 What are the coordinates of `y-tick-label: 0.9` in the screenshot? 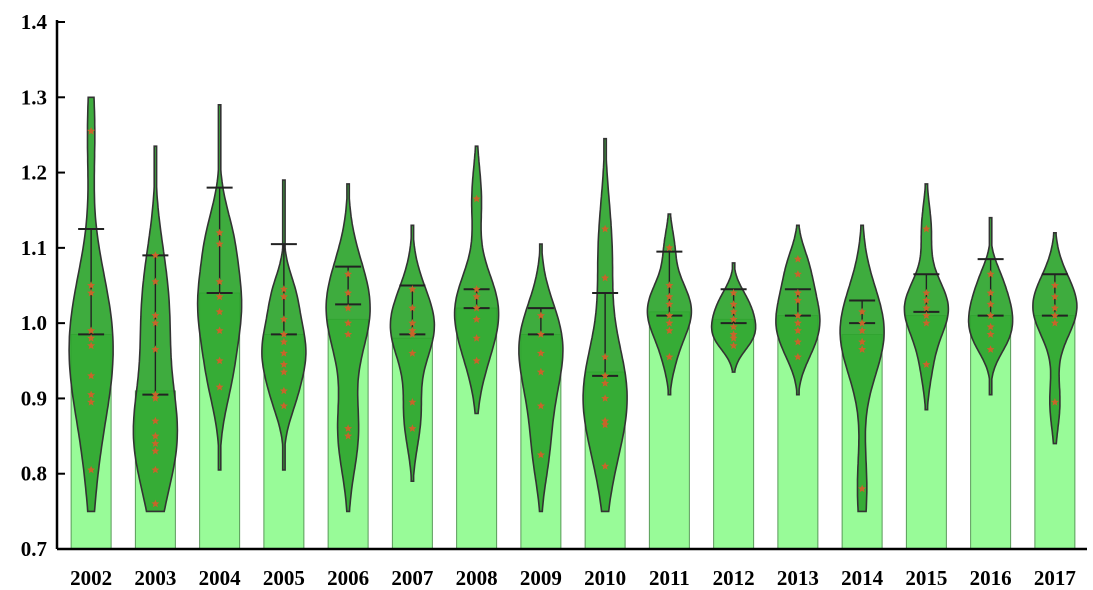 It's located at (34, 398).